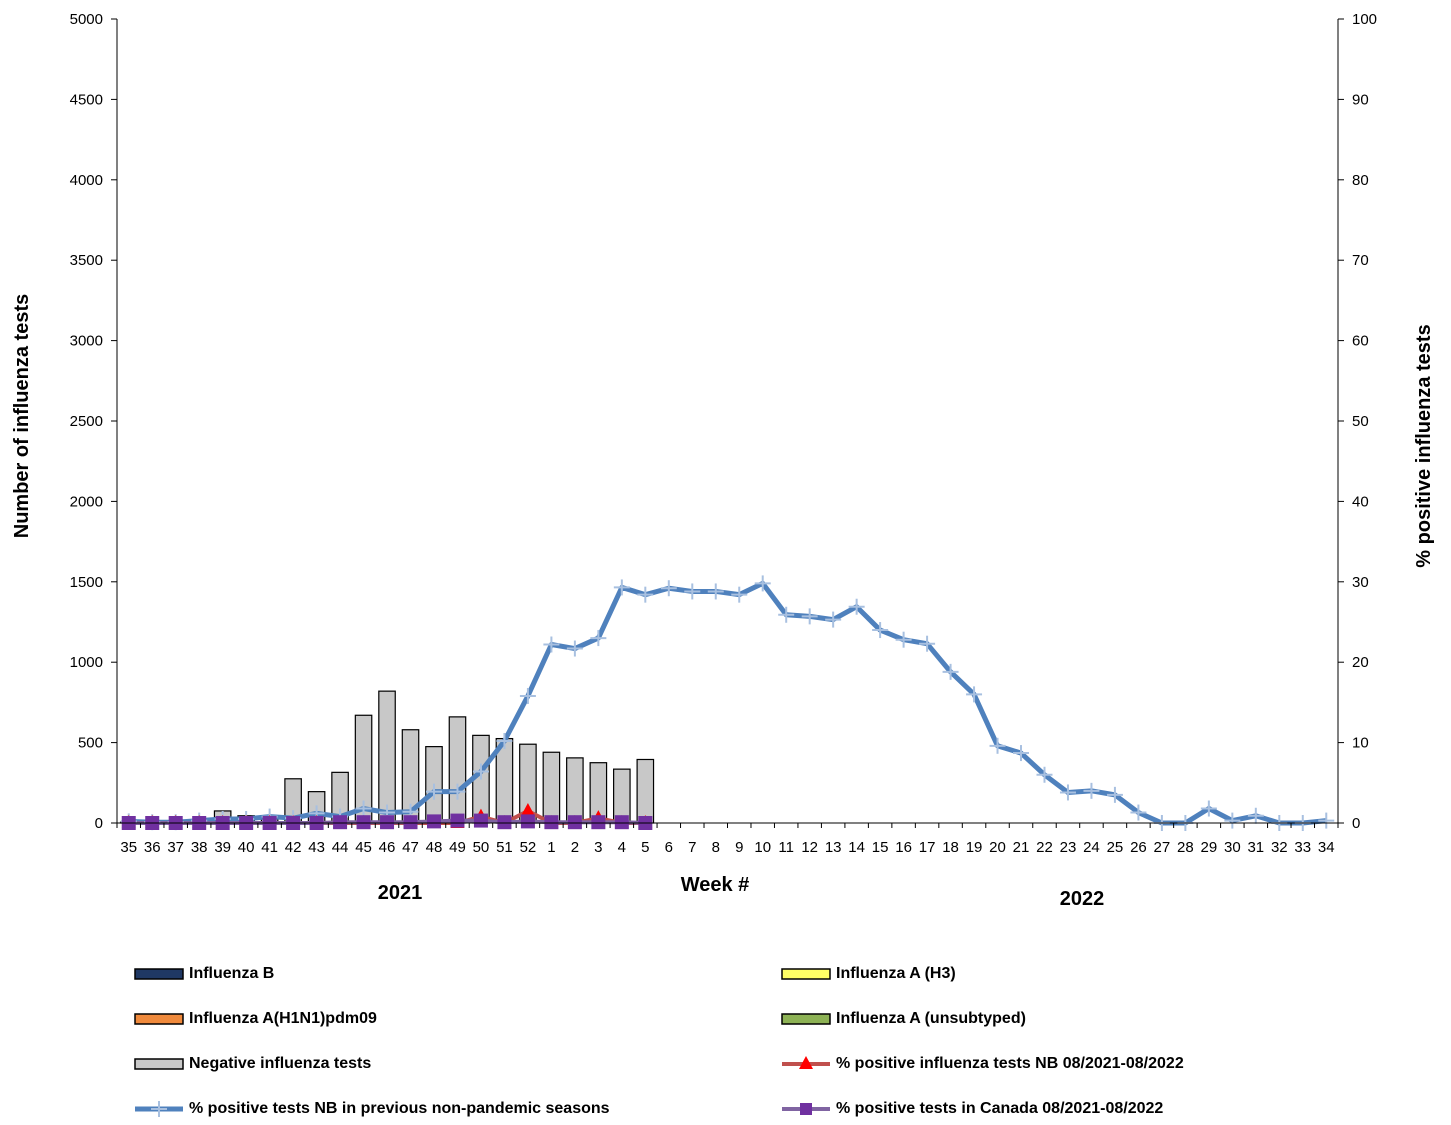  I want to click on x-tick-label: 32, so click(1279, 847).